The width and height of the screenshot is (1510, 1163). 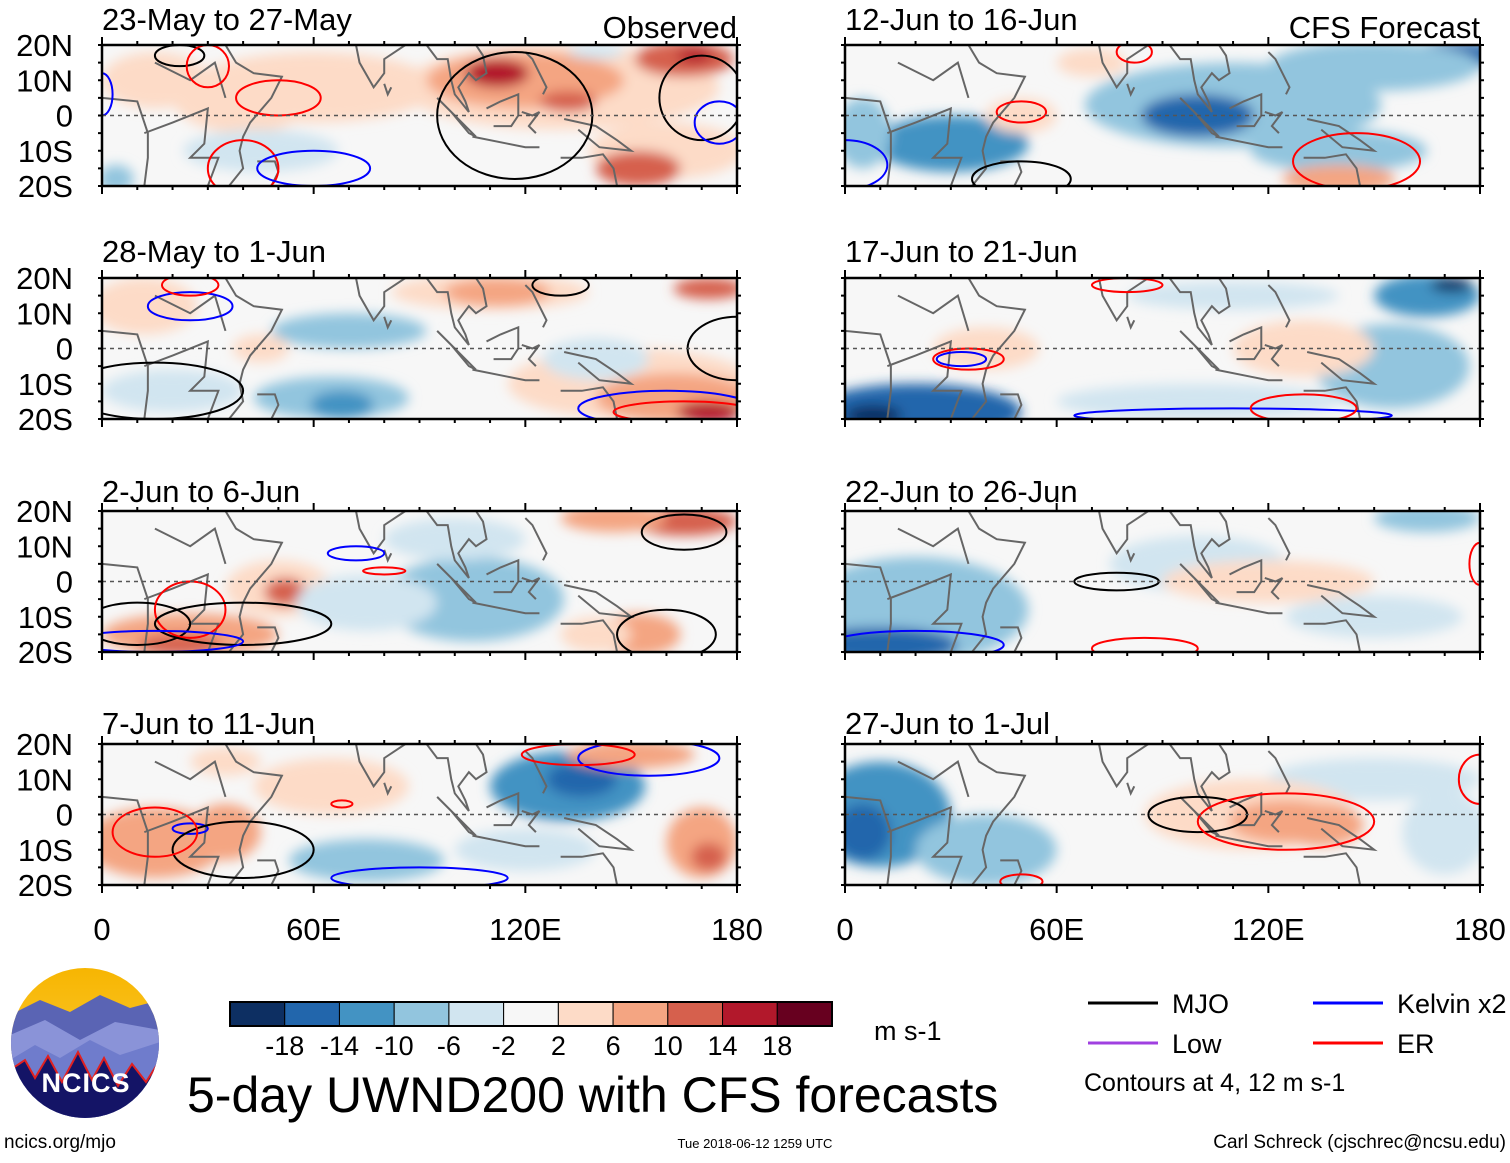 What do you see at coordinates (44, 779) in the screenshot?
I see `lat-tick-label: 10N` at bounding box center [44, 779].